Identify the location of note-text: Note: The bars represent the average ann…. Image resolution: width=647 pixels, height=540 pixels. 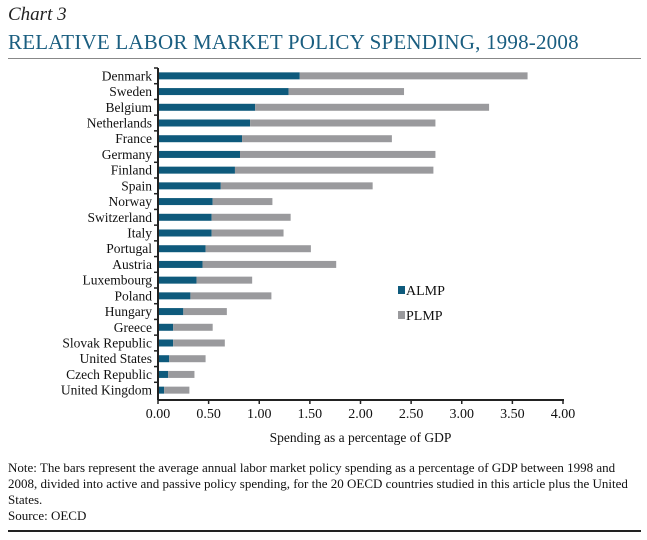
(318, 483).